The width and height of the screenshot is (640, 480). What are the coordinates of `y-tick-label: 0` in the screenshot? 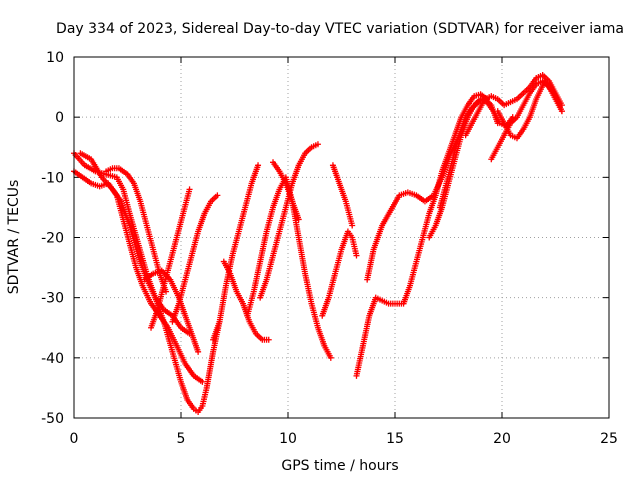 It's located at (59, 118).